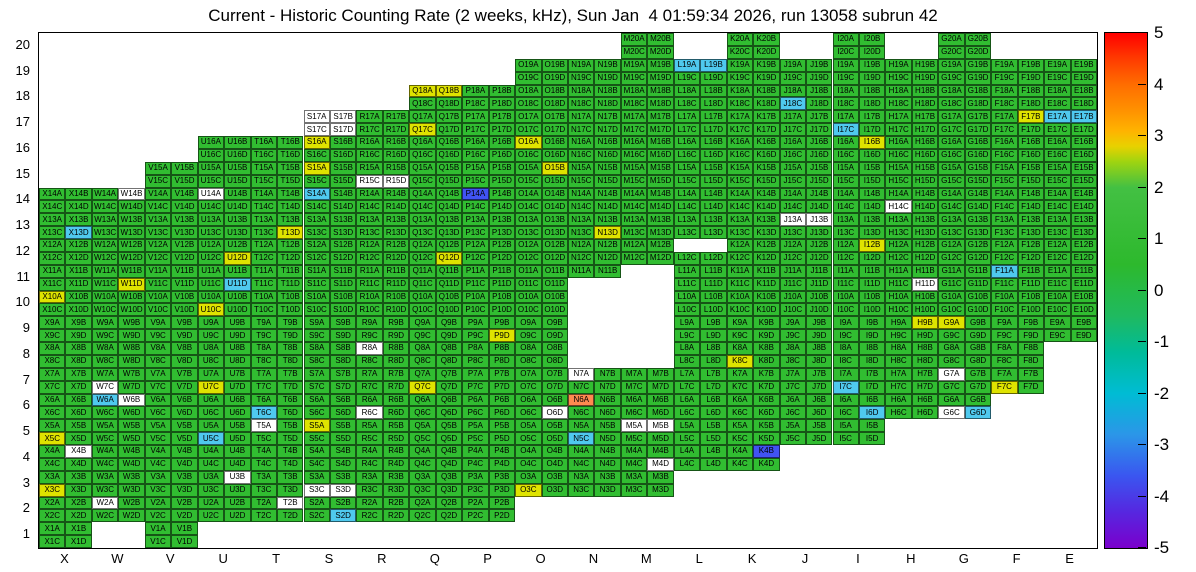 The width and height of the screenshot is (1196, 572). What do you see at coordinates (978, 387) in the screenshot?
I see `heatmap-cell: G7D` at bounding box center [978, 387].